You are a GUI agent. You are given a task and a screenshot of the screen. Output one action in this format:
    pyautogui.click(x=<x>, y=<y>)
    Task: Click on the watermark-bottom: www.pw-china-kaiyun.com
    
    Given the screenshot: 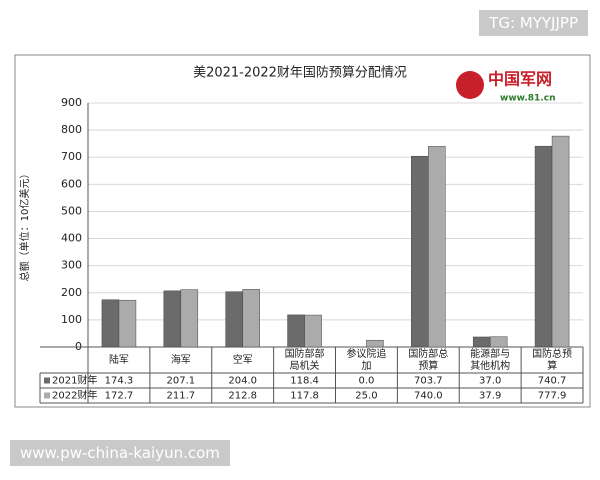 What is the action you would take?
    pyautogui.click(x=120, y=453)
    